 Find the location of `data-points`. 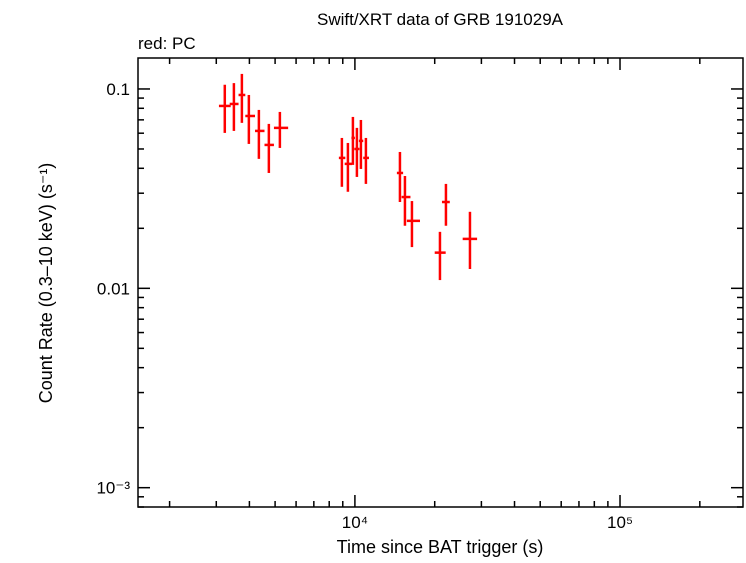

data-points is located at coordinates (348, 177).